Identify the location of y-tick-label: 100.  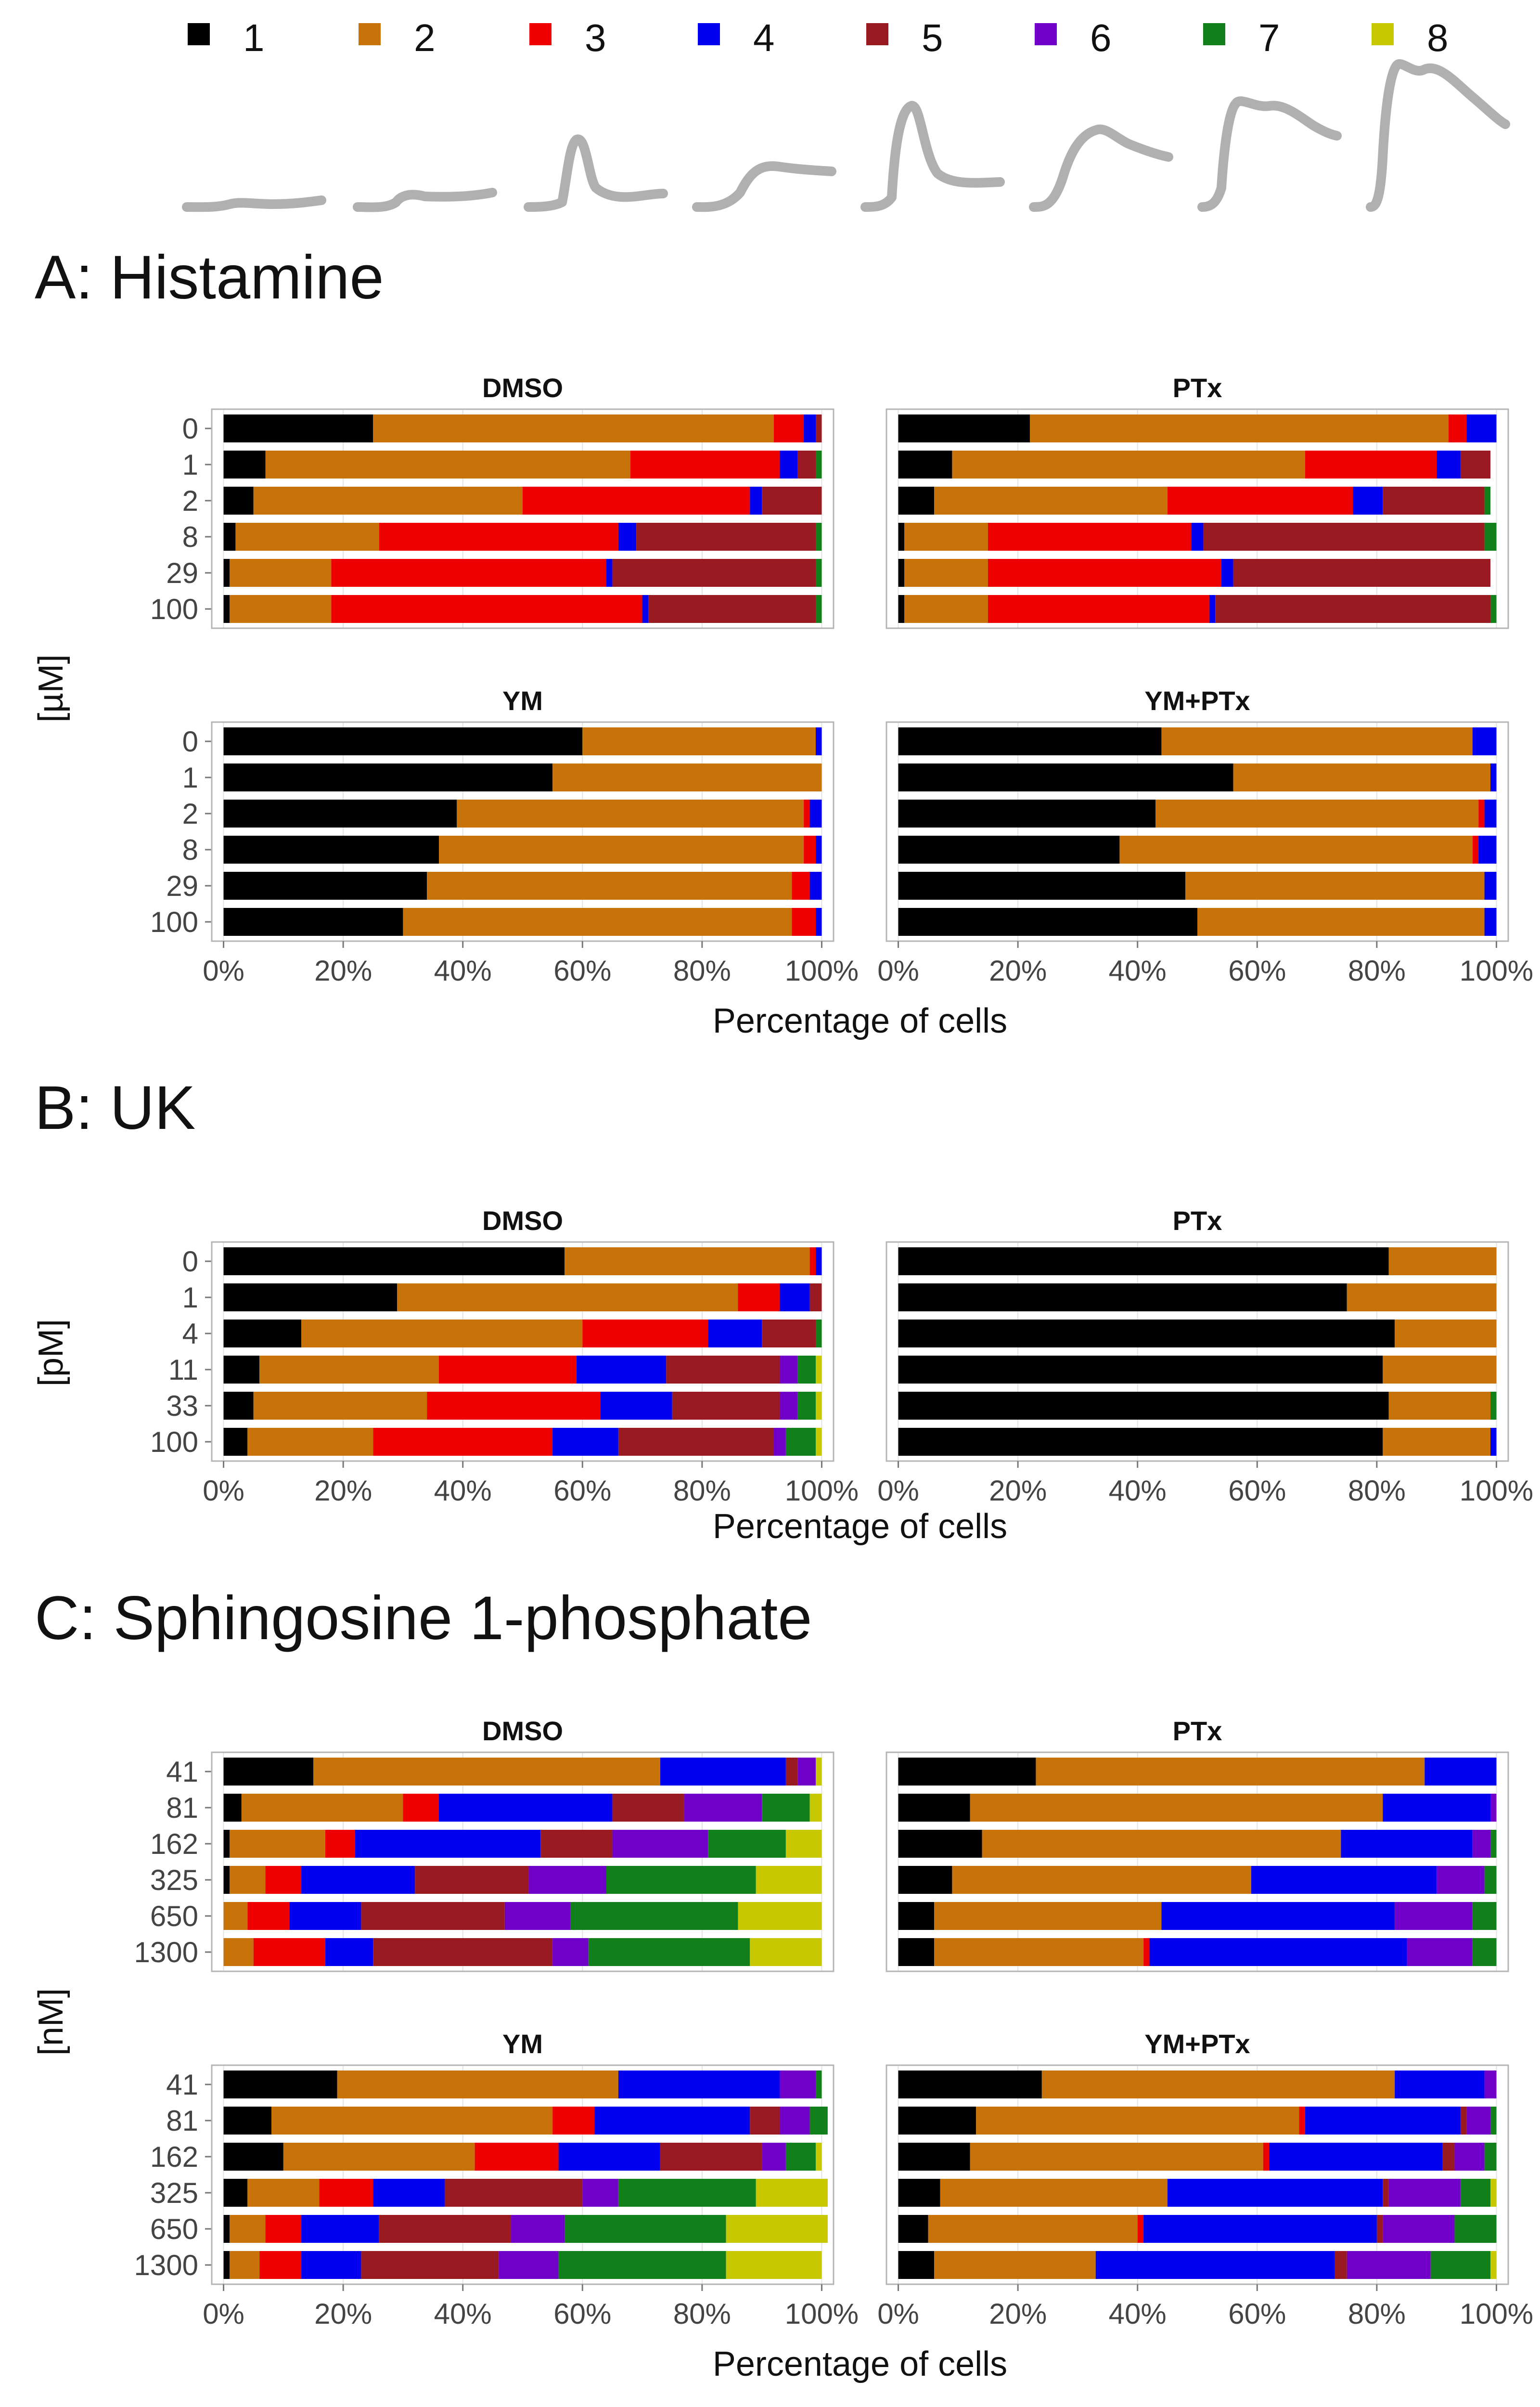
(174, 922).